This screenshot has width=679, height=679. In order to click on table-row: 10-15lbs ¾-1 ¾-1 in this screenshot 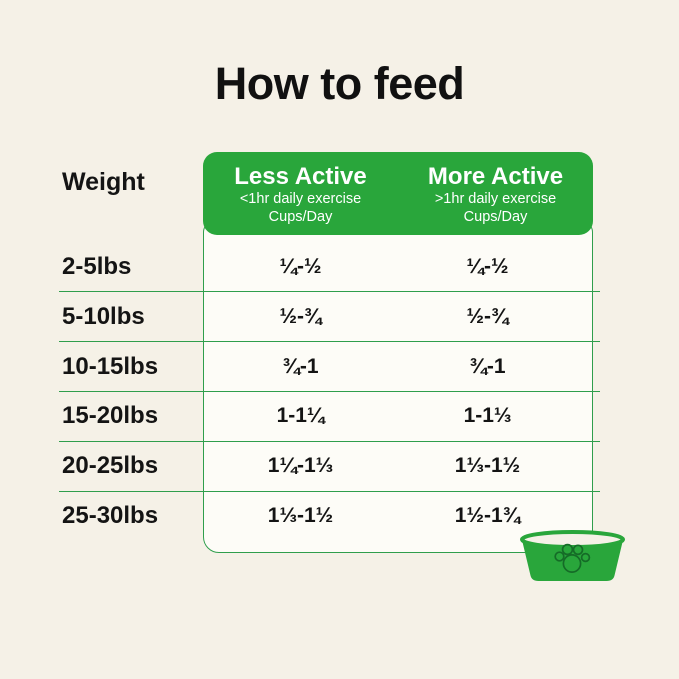, I will do `click(339, 367)`.